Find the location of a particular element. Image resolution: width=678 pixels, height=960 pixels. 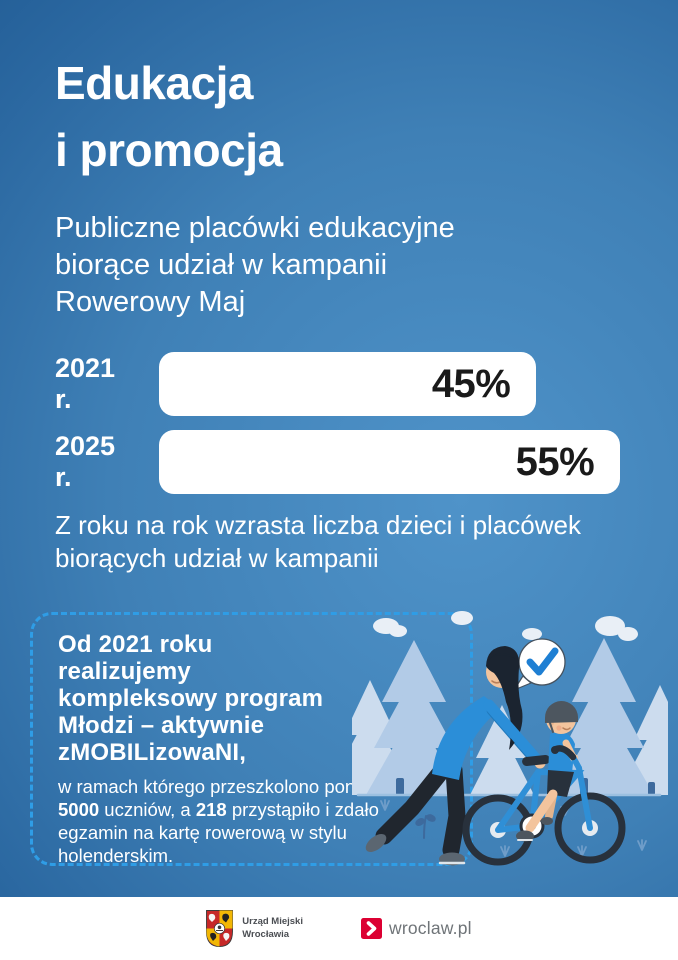

bar-track-2021: 45% is located at coordinates (403, 384).